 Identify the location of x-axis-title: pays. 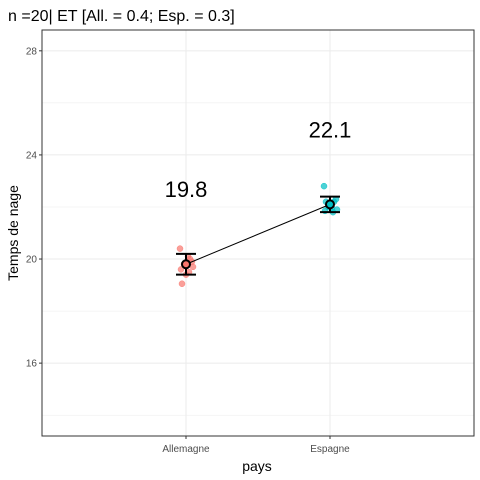
(257, 466).